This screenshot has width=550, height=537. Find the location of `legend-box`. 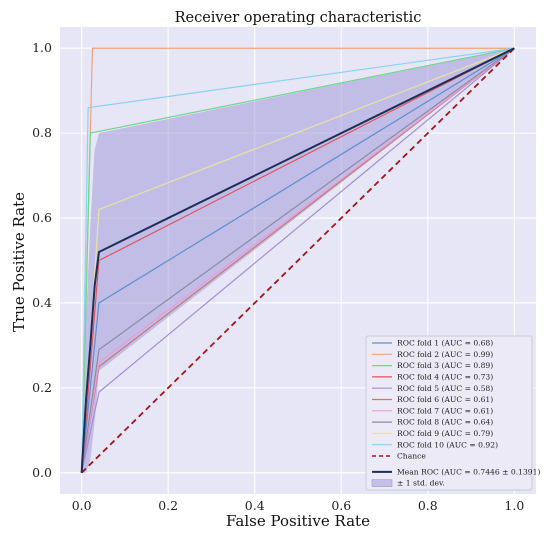

legend-box is located at coordinates (449, 413).